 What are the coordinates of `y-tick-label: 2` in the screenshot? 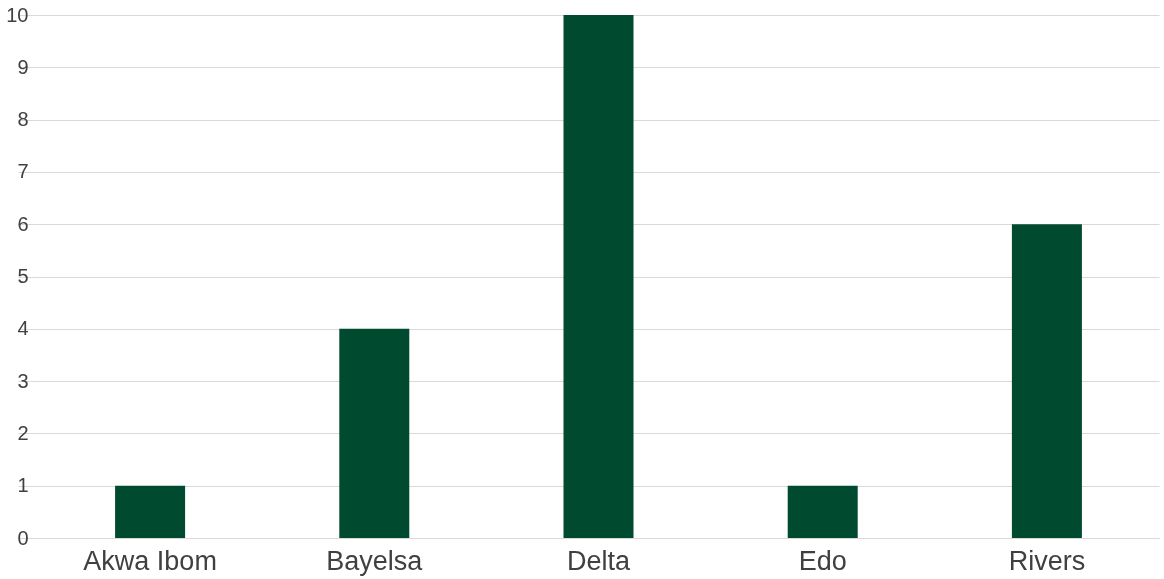 It's located at (23, 432).